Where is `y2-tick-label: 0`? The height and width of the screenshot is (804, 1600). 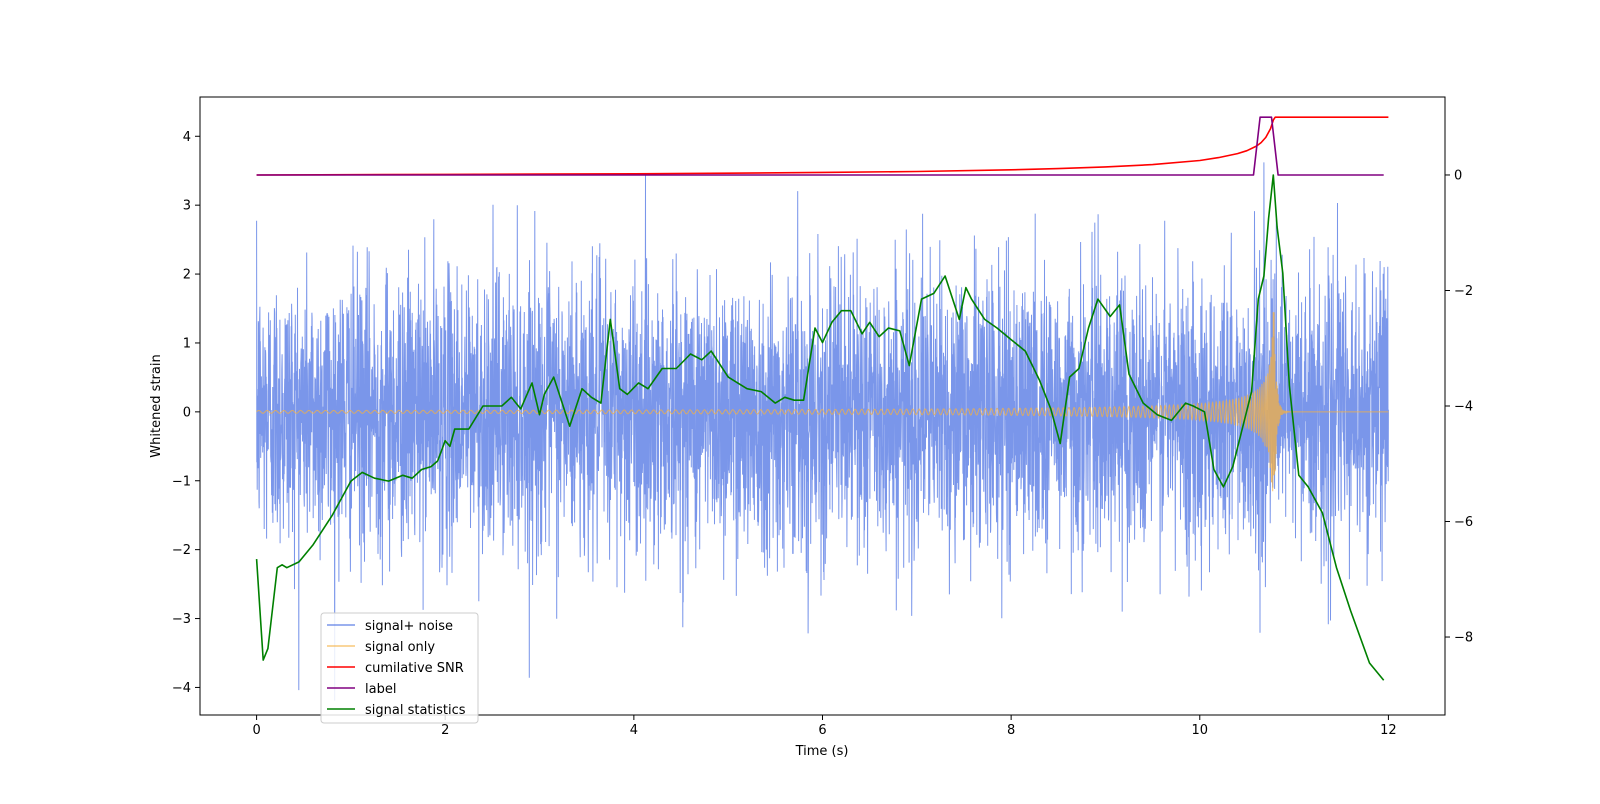 y2-tick-label: 0 is located at coordinates (1458, 175).